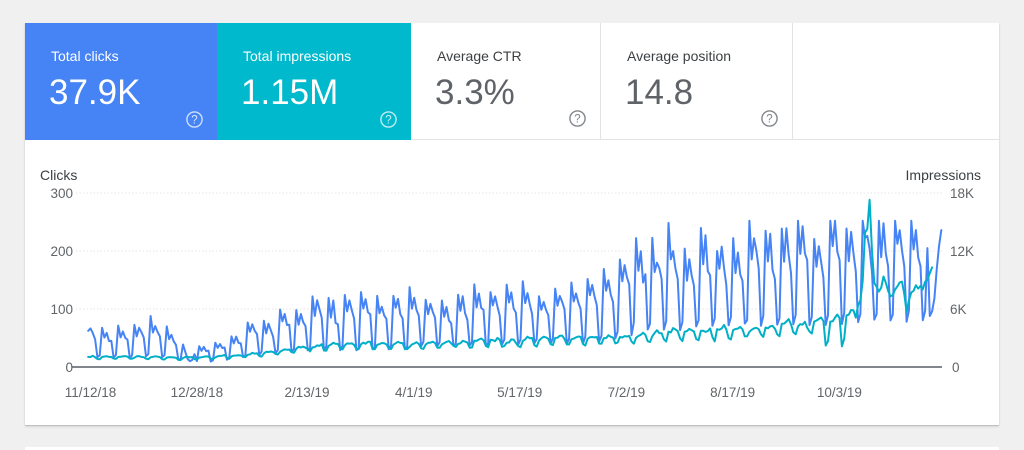 The width and height of the screenshot is (1024, 450). Describe the element at coordinates (61, 193) in the screenshot. I see `svg-text: 300` at that location.